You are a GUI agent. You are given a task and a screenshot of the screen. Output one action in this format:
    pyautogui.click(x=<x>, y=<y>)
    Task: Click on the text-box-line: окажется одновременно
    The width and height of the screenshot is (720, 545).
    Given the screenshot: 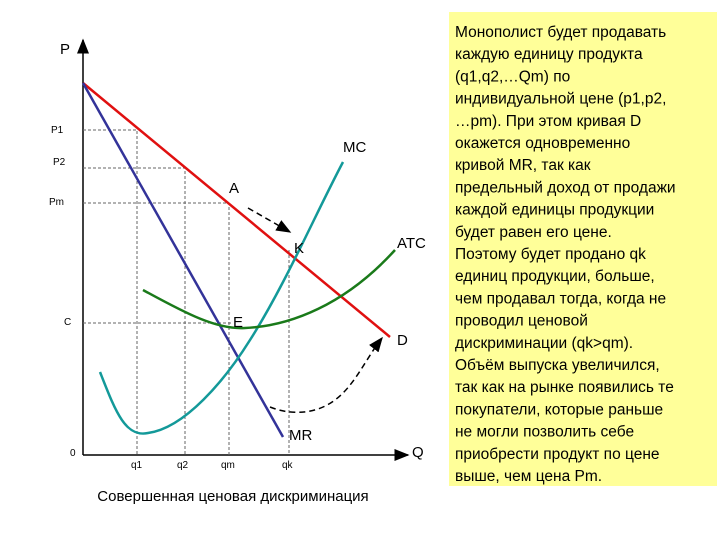 What is the action you would take?
    pyautogui.click(x=542, y=143)
    